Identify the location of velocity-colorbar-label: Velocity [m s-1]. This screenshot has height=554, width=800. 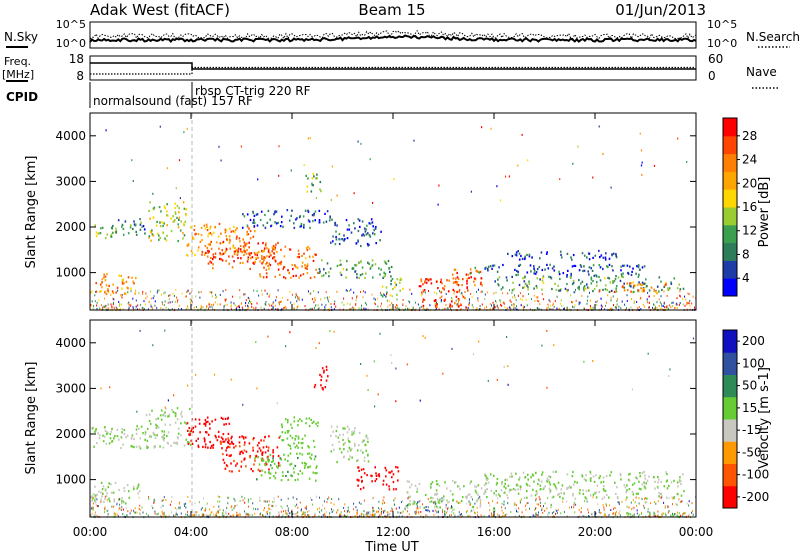
(764, 418).